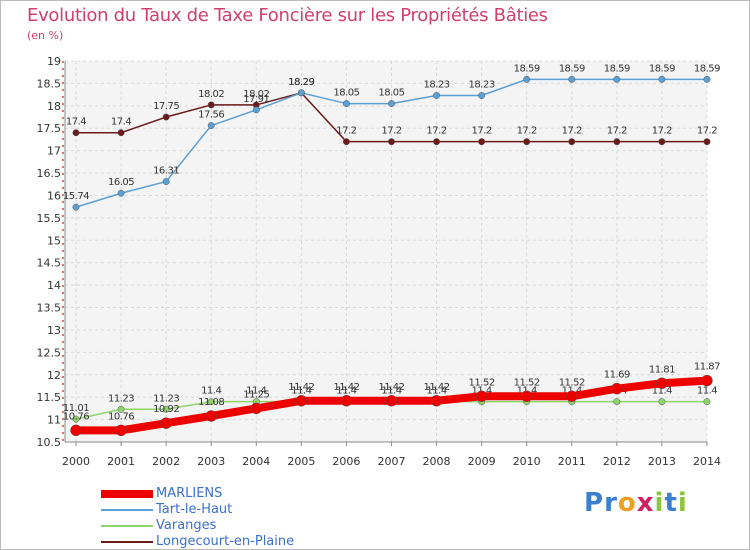 This screenshot has height=550, width=750. Describe the element at coordinates (49, 173) in the screenshot. I see `y-tick-label: 16.5` at that location.